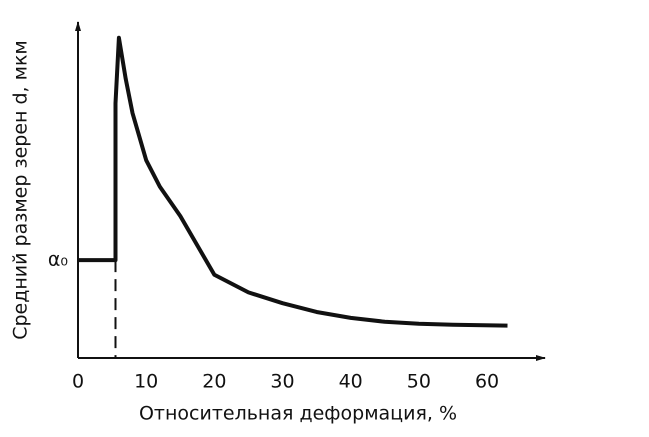 Image resolution: width=649 pixels, height=437 pixels. What do you see at coordinates (282, 382) in the screenshot?
I see `x-tick-label: 30` at bounding box center [282, 382].